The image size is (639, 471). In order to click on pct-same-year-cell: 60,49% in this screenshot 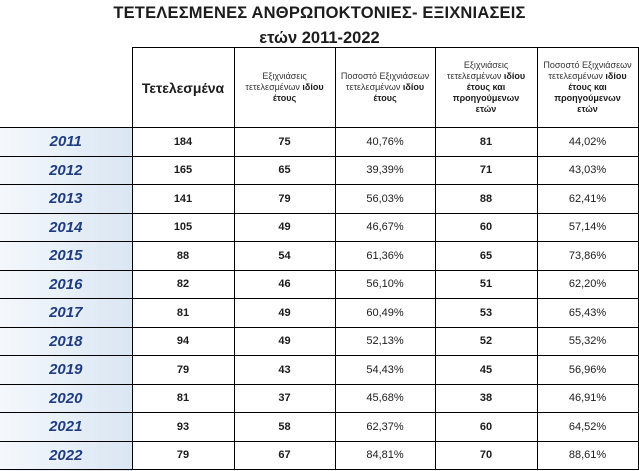, I will do `click(385, 313)`.